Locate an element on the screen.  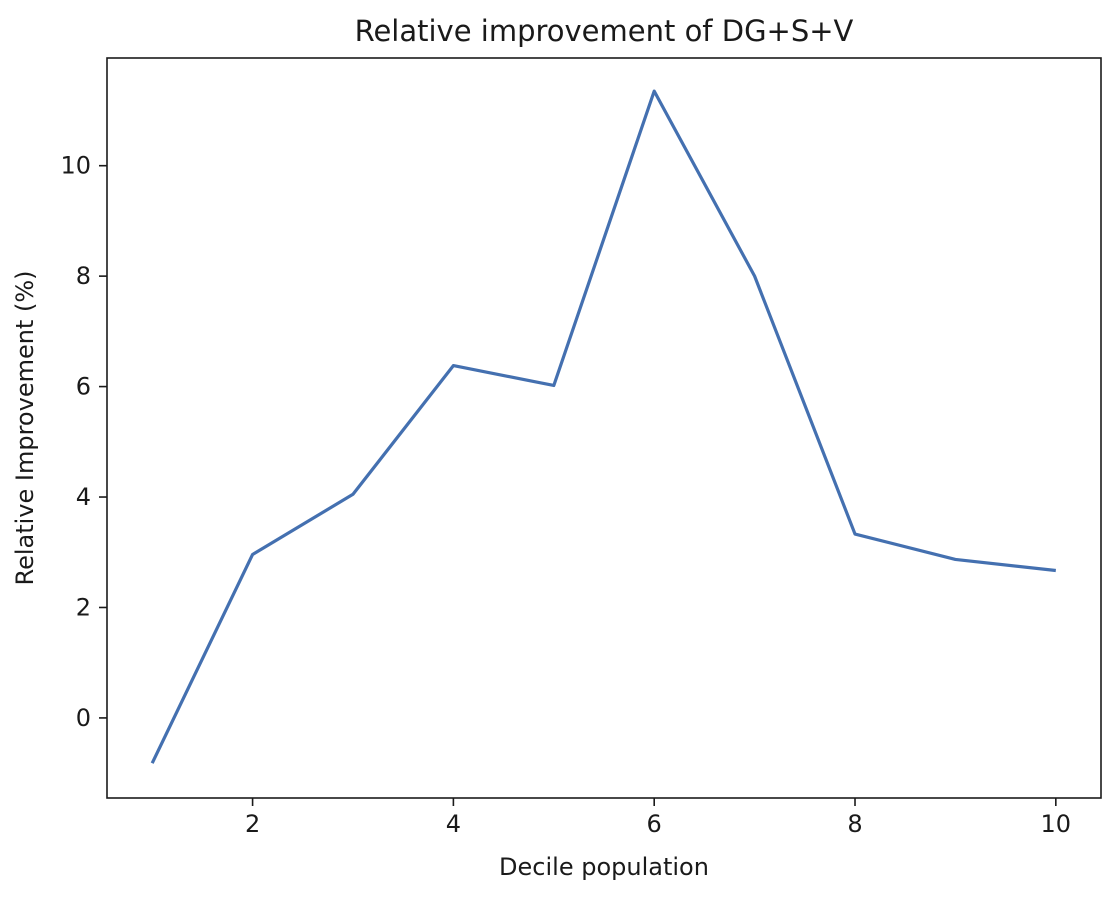
x-tick-label: 10 is located at coordinates (1056, 824).